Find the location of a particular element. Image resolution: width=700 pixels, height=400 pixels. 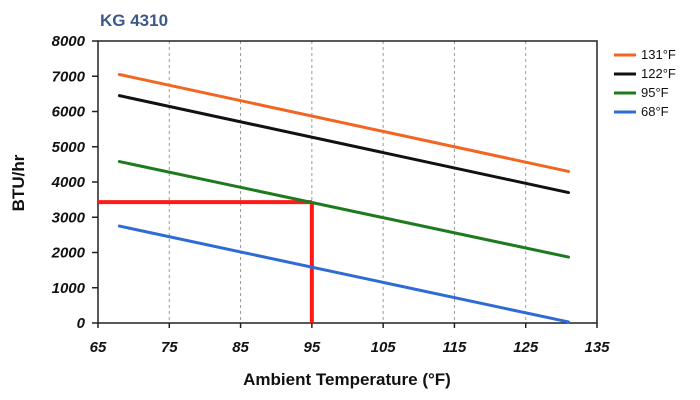

y-tick-label: 4000 is located at coordinates (68, 182).